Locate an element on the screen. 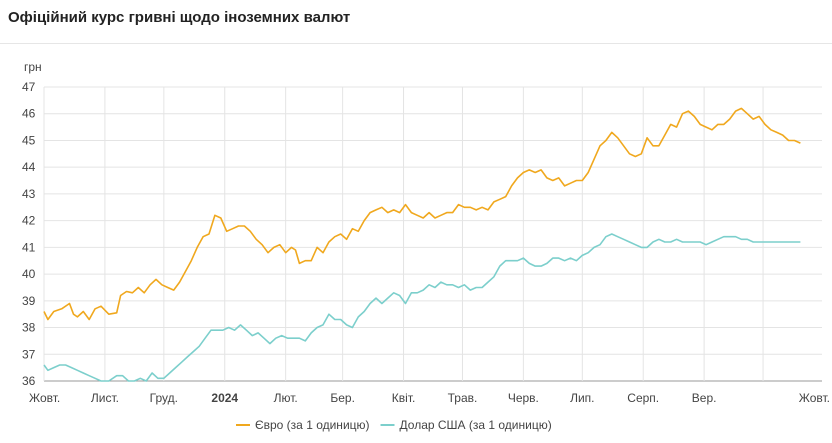 Image resolution: width=832 pixels, height=443 pixels. legend-item: Євро (за 1 одиницю) is located at coordinates (303, 425).